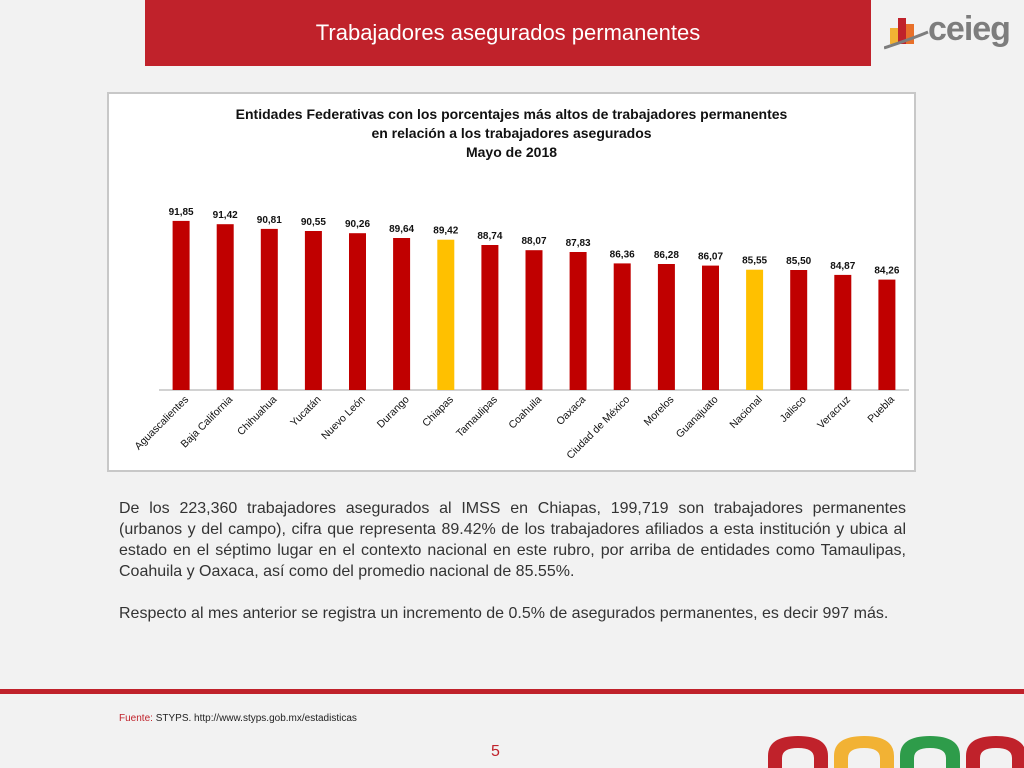  I want to click on data-label: 89,42, so click(445, 231).